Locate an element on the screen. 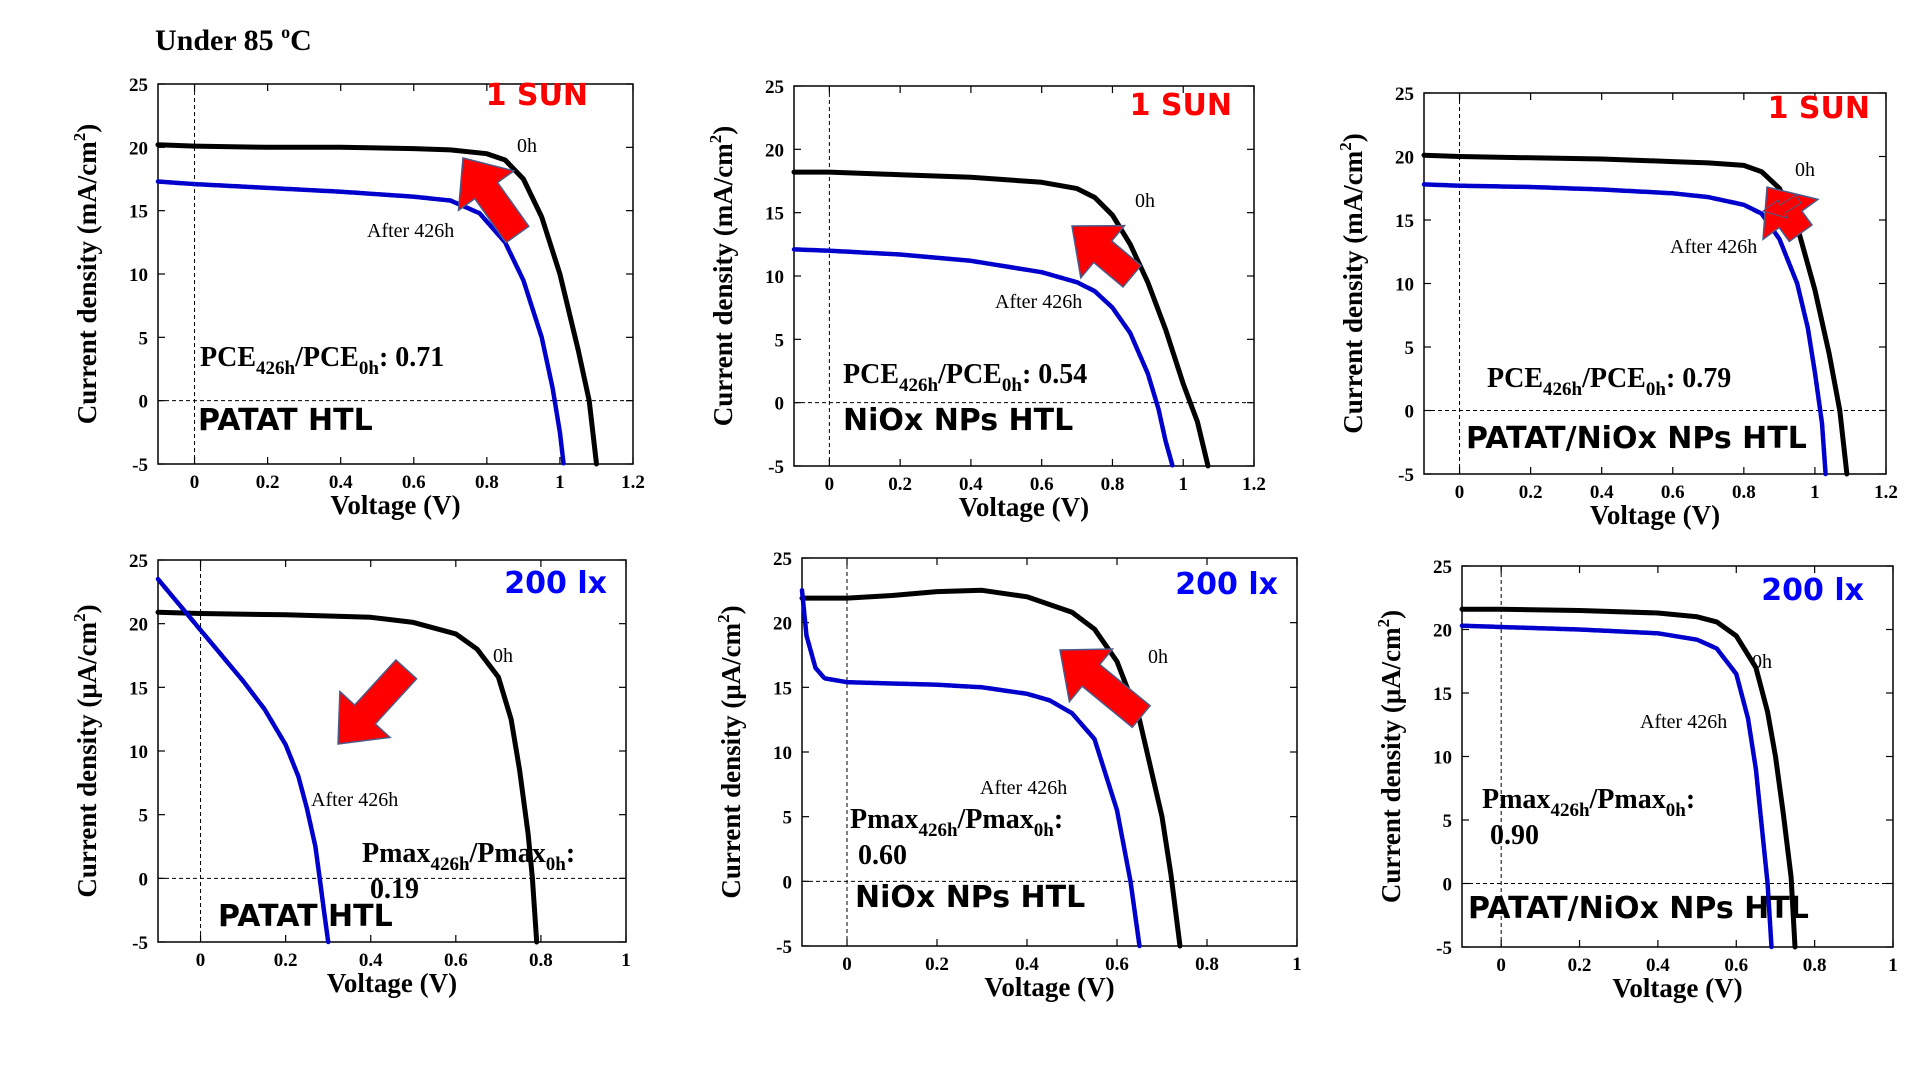 Image resolution: width=1920 pixels, height=1079 pixels. x-tick-label: 1.2 is located at coordinates (633, 482).